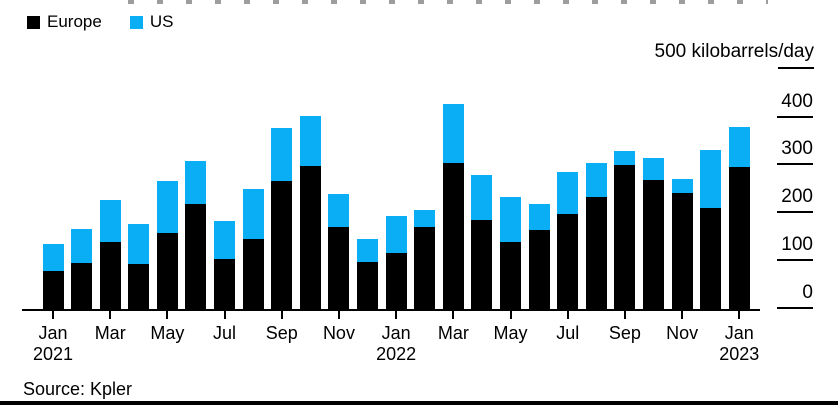 The image size is (838, 406). What do you see at coordinates (167, 207) in the screenshot?
I see `bar-us-May-2021` at bounding box center [167, 207].